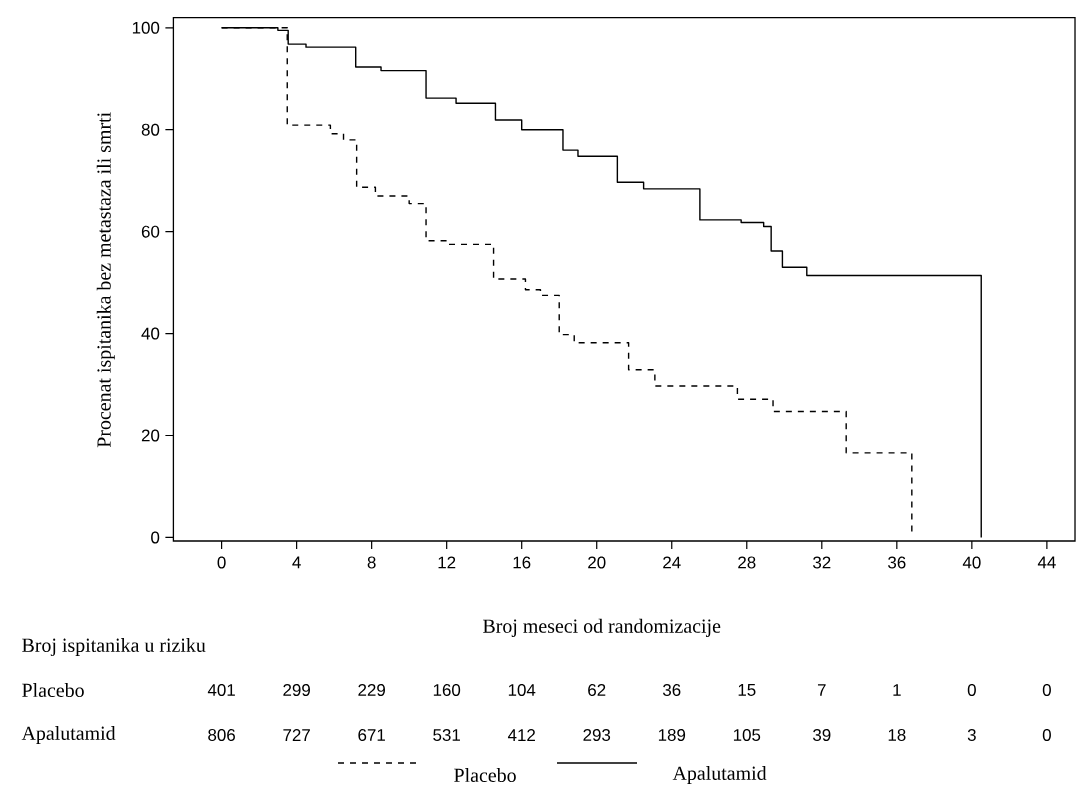 The height and width of the screenshot is (785, 1083). What do you see at coordinates (1046, 562) in the screenshot?
I see `x-tick-label: 44` at bounding box center [1046, 562].